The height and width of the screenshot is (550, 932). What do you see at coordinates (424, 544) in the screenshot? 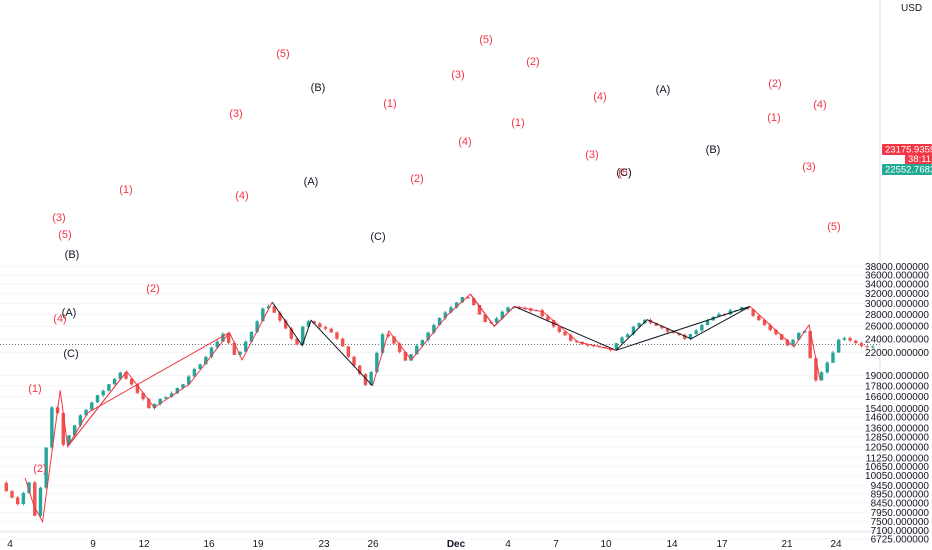
I see `time-axis: 4 9 12 16 19 23 26 Dec 4 7 10 14 17 21 24` at bounding box center [424, 544].